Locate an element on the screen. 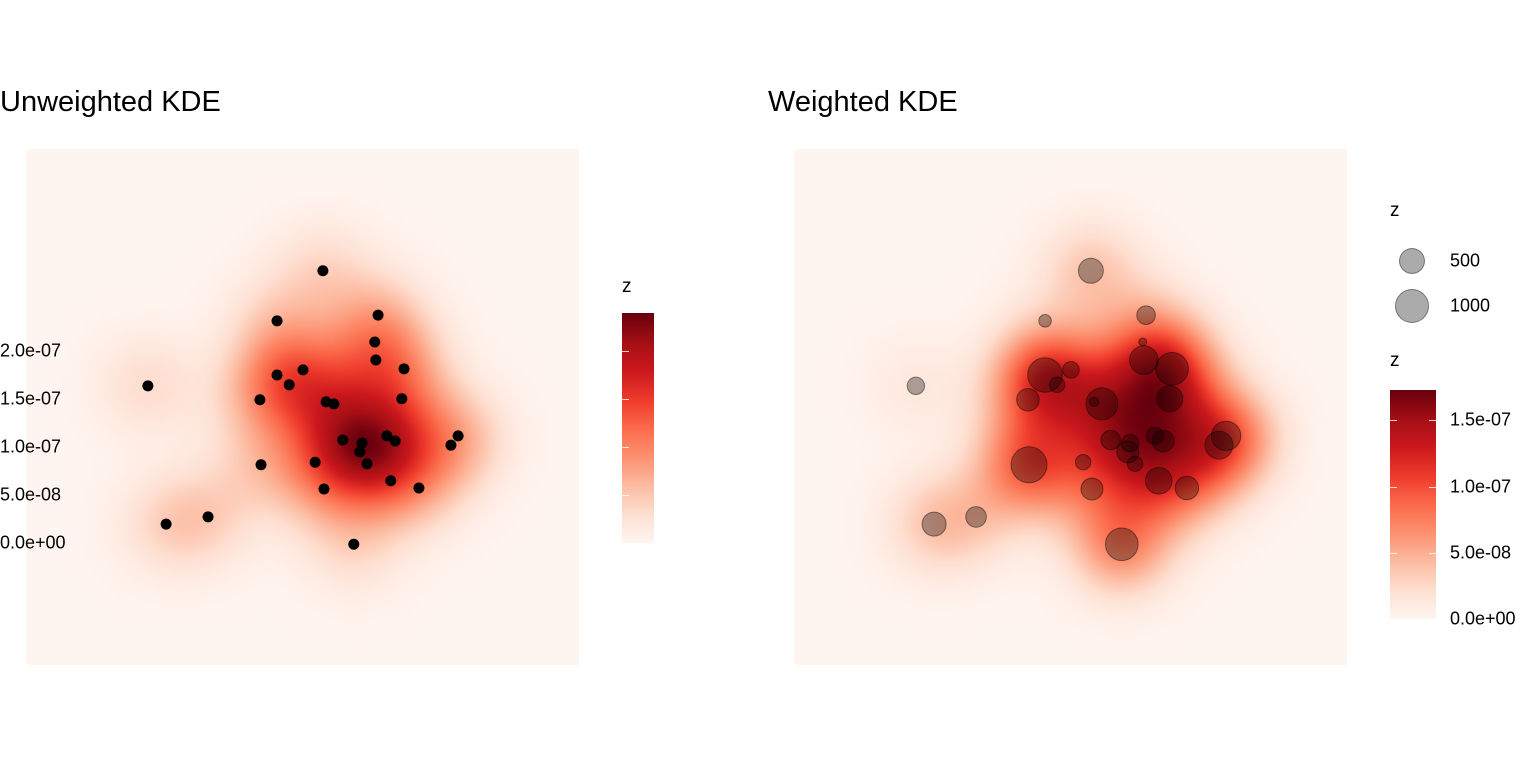  size-label-500: 500 is located at coordinates (1465, 260).